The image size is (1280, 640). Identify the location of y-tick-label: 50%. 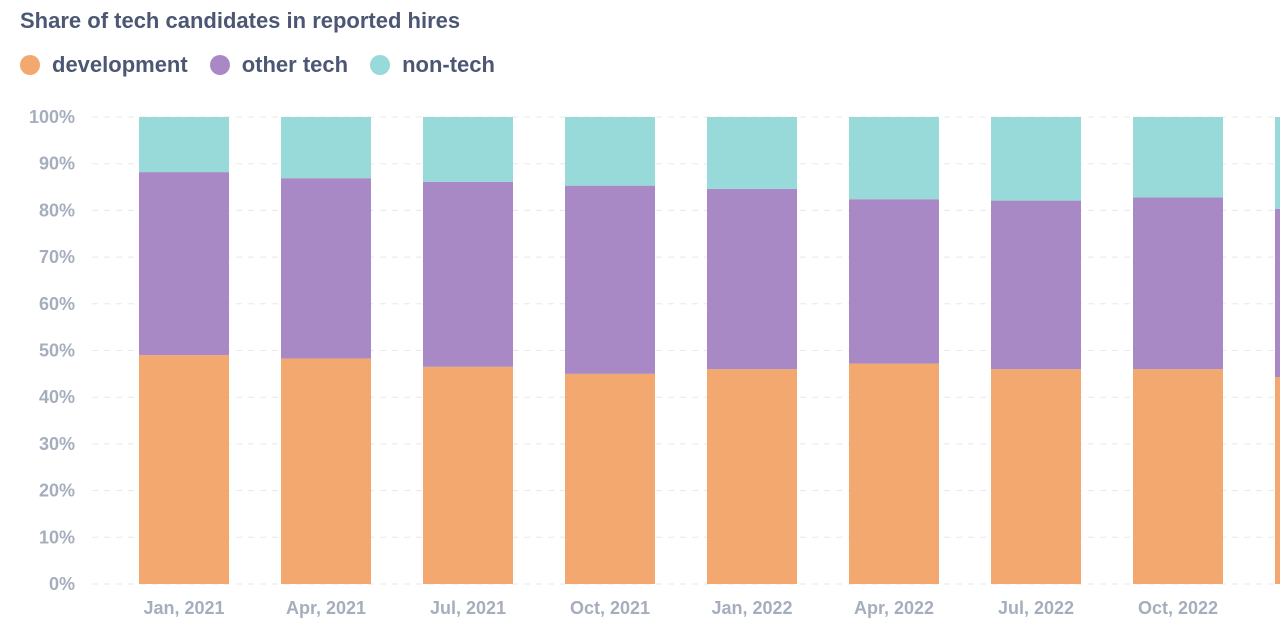
(57, 351).